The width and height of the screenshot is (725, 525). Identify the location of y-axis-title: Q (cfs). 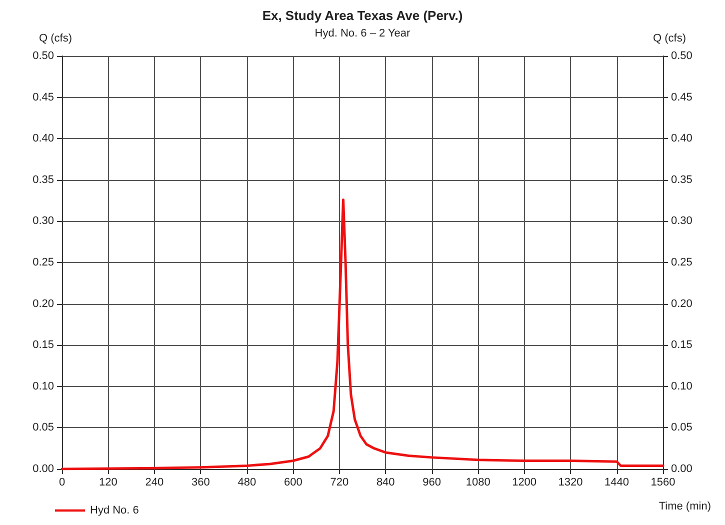
(55, 38).